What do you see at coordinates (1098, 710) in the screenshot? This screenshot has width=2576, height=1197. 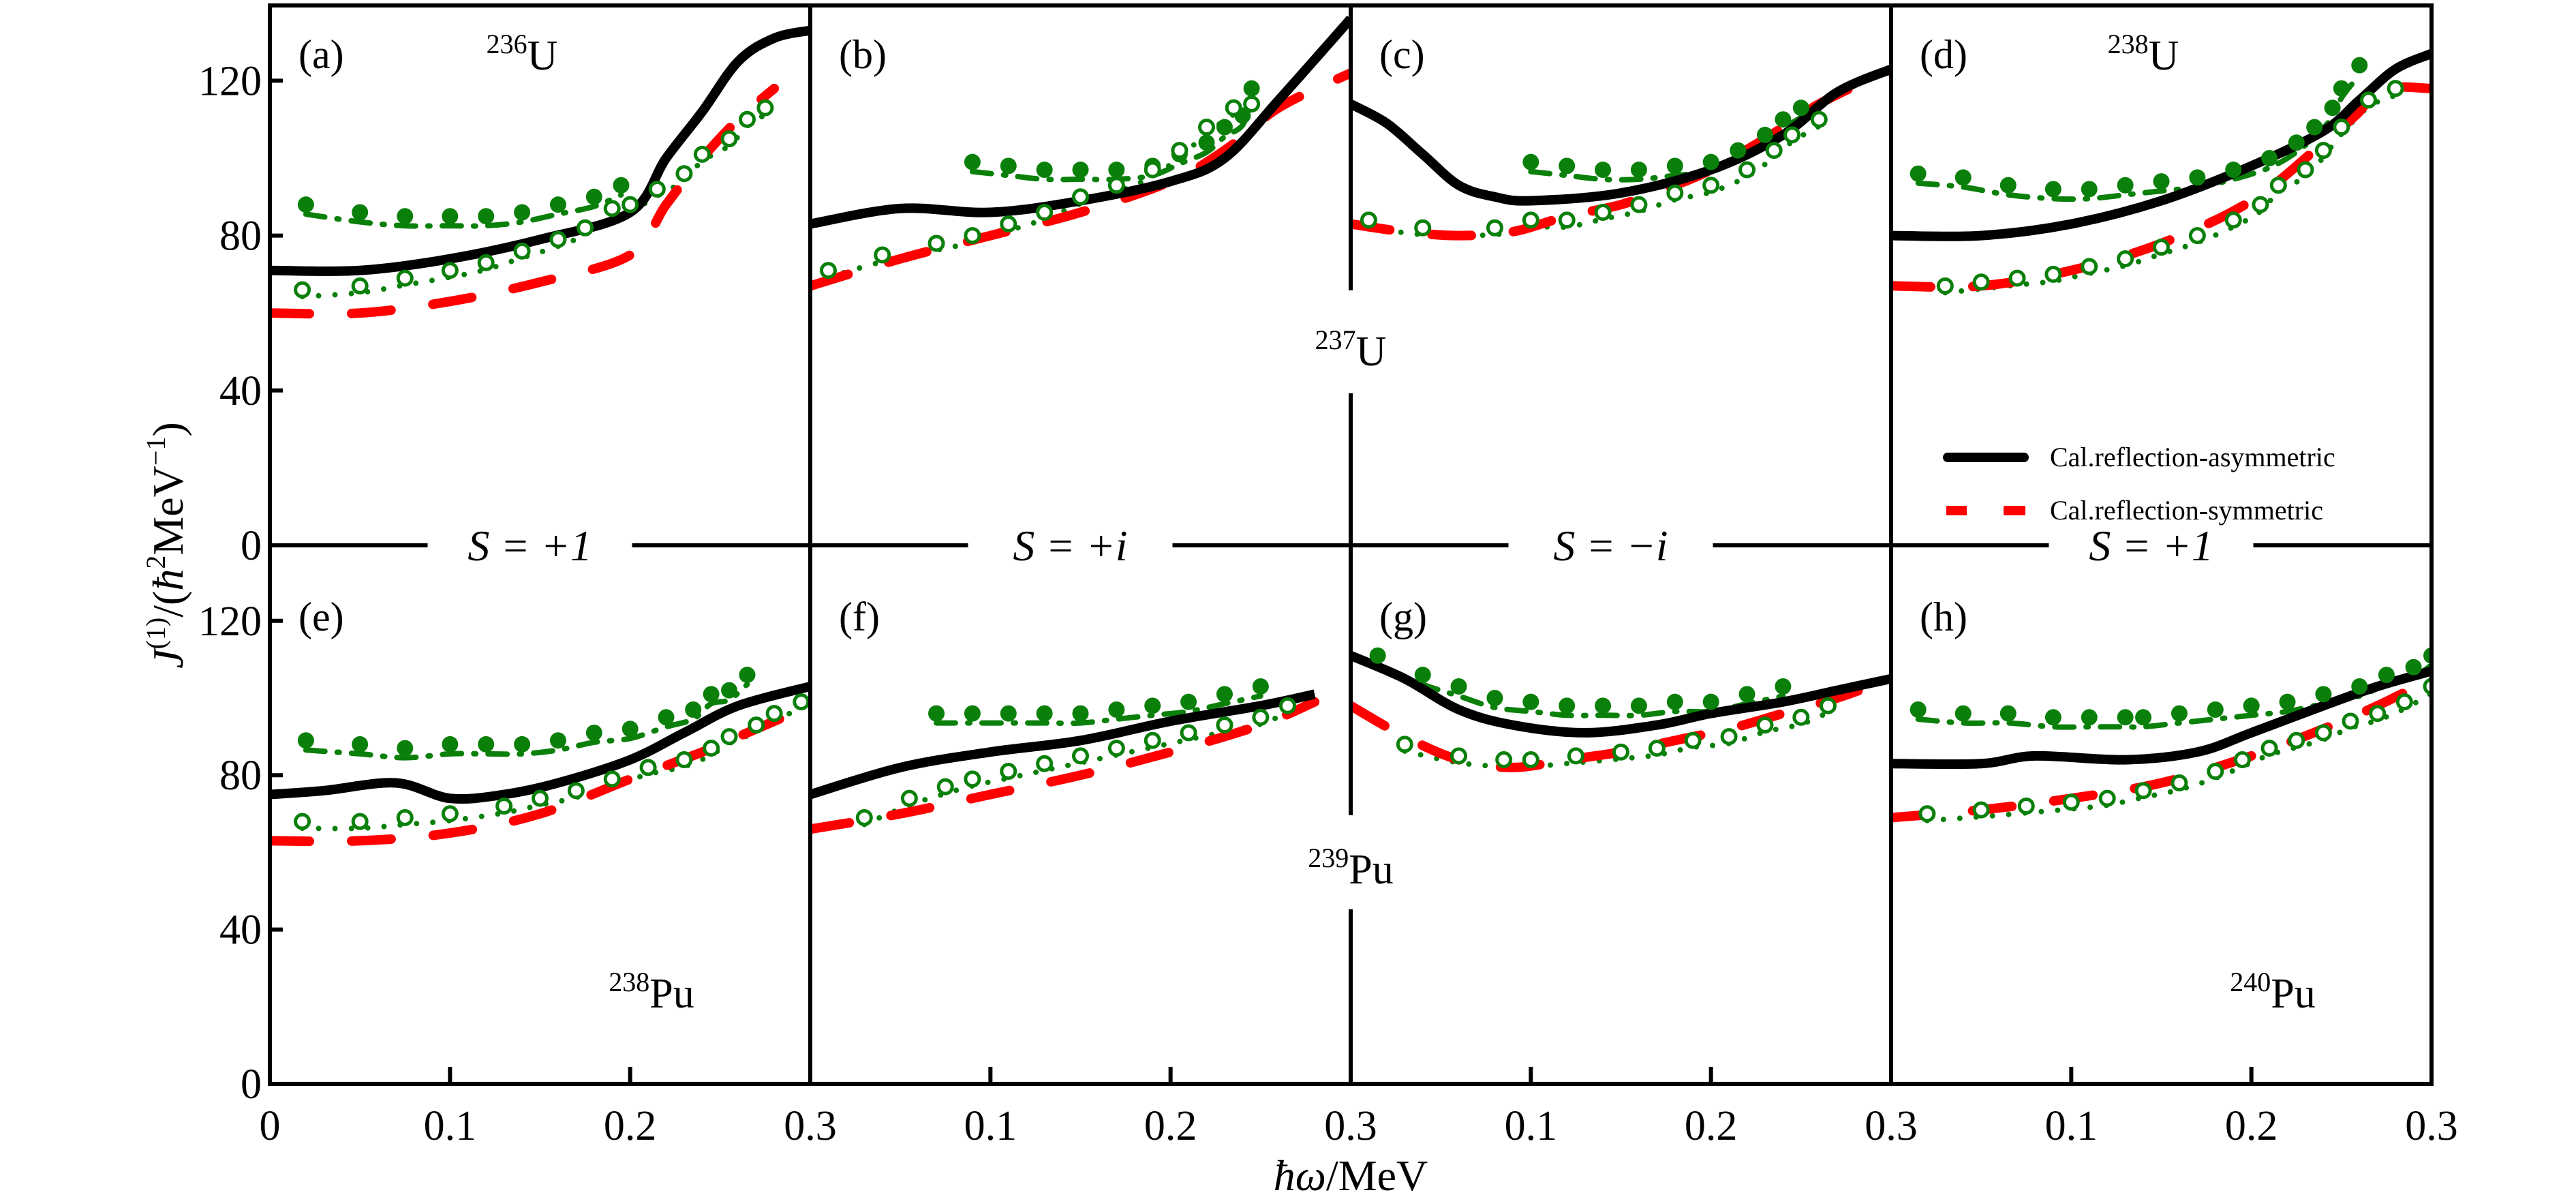 I see `exp-filled-guide-line` at bounding box center [1098, 710].